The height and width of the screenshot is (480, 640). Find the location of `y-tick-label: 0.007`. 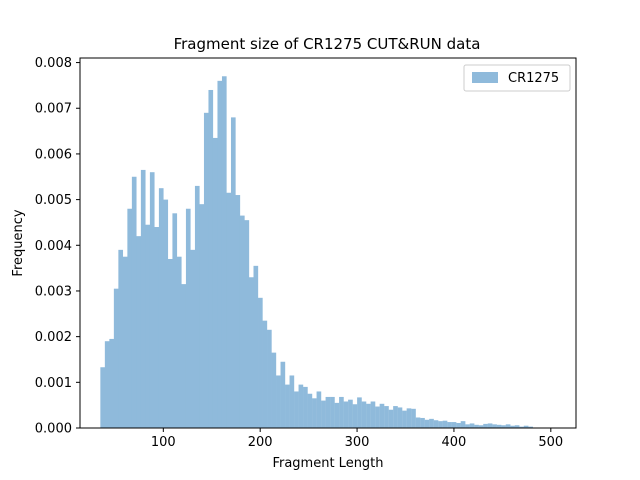

y-tick-label: 0.007 is located at coordinates (53, 109).